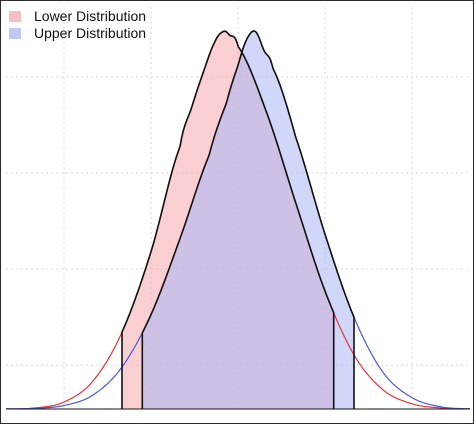  I want to click on legend-label-upper: Upper Distribution, so click(90, 33).